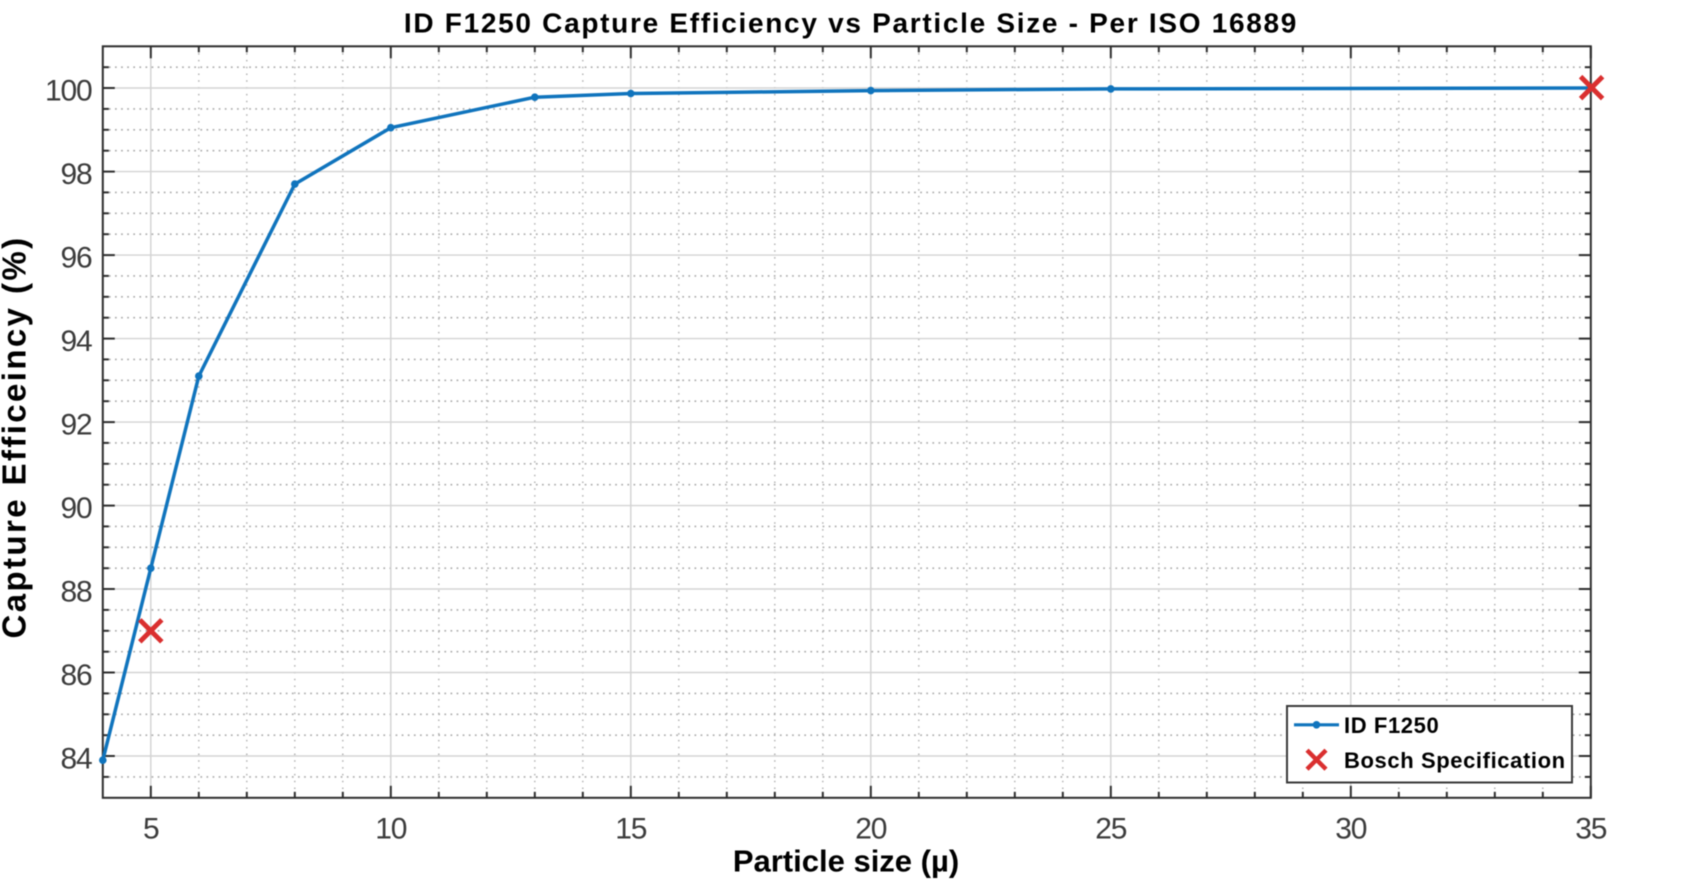  I want to click on svg-text: 100, so click(68, 91).